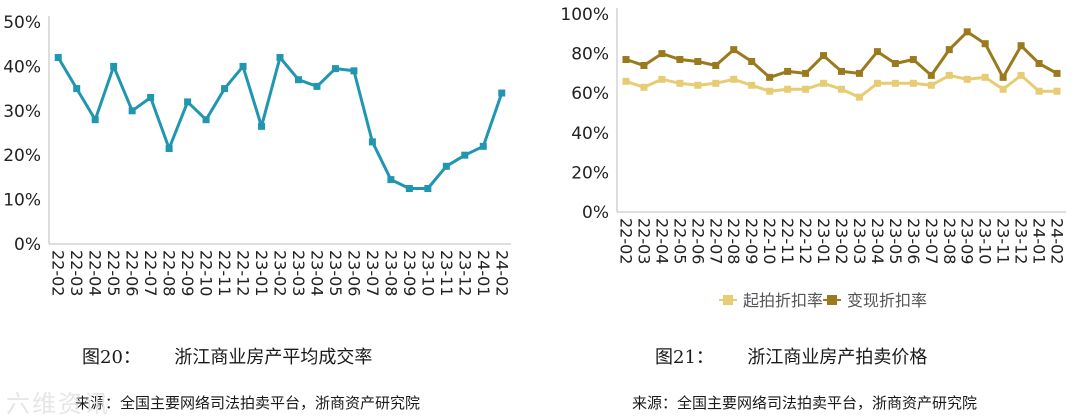 Image resolution: width=1080 pixels, height=420 pixels. Describe the element at coordinates (335, 273) in the screenshot. I see `x-tick-label: 23-05` at that location.